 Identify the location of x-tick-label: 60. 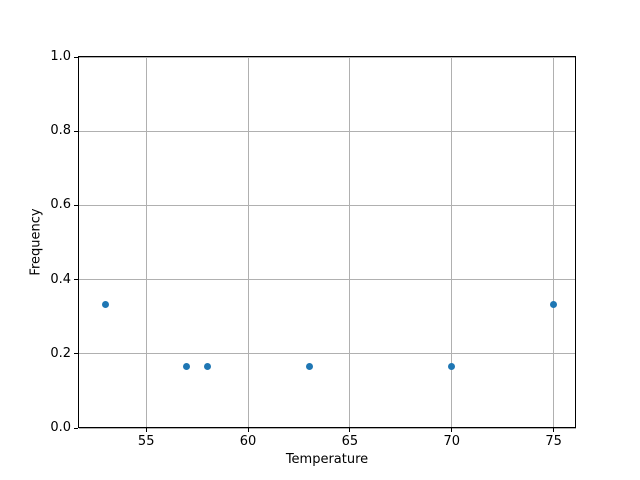
(248, 441).